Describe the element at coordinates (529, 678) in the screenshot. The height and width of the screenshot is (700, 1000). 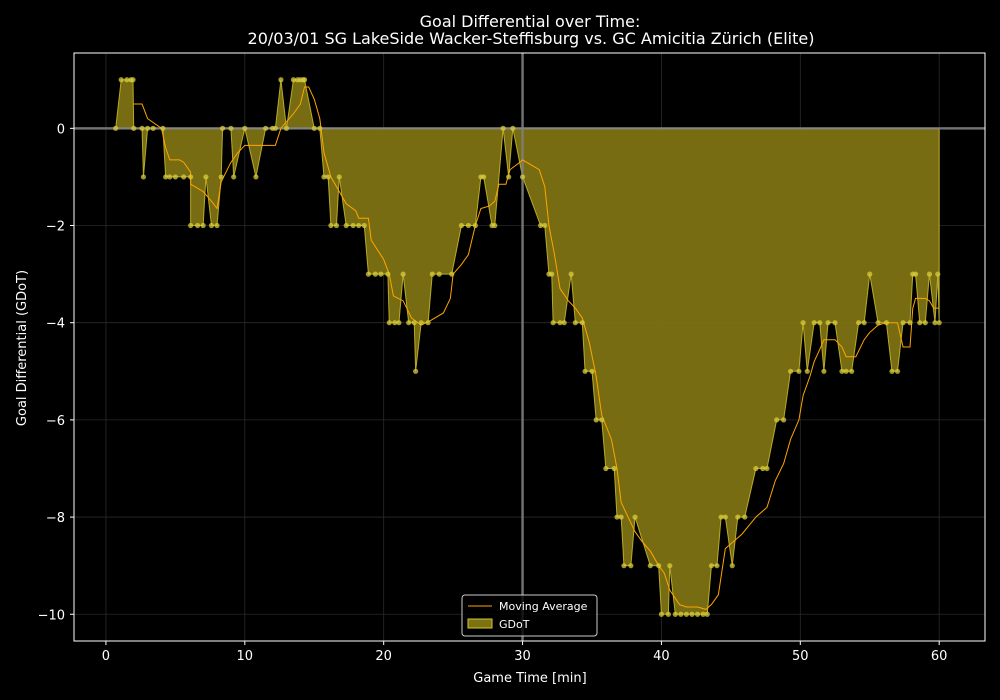
I see `x-axis-label: Game Time [min]` at that location.